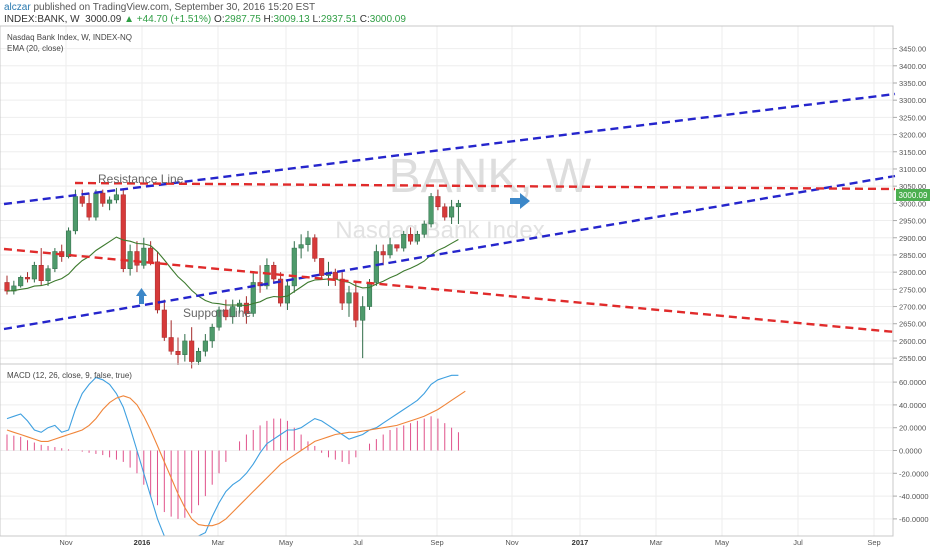 This screenshot has height=550, width=932. What do you see at coordinates (912, 100) in the screenshot?
I see `price-tick-label: 3300.00` at bounding box center [912, 100].